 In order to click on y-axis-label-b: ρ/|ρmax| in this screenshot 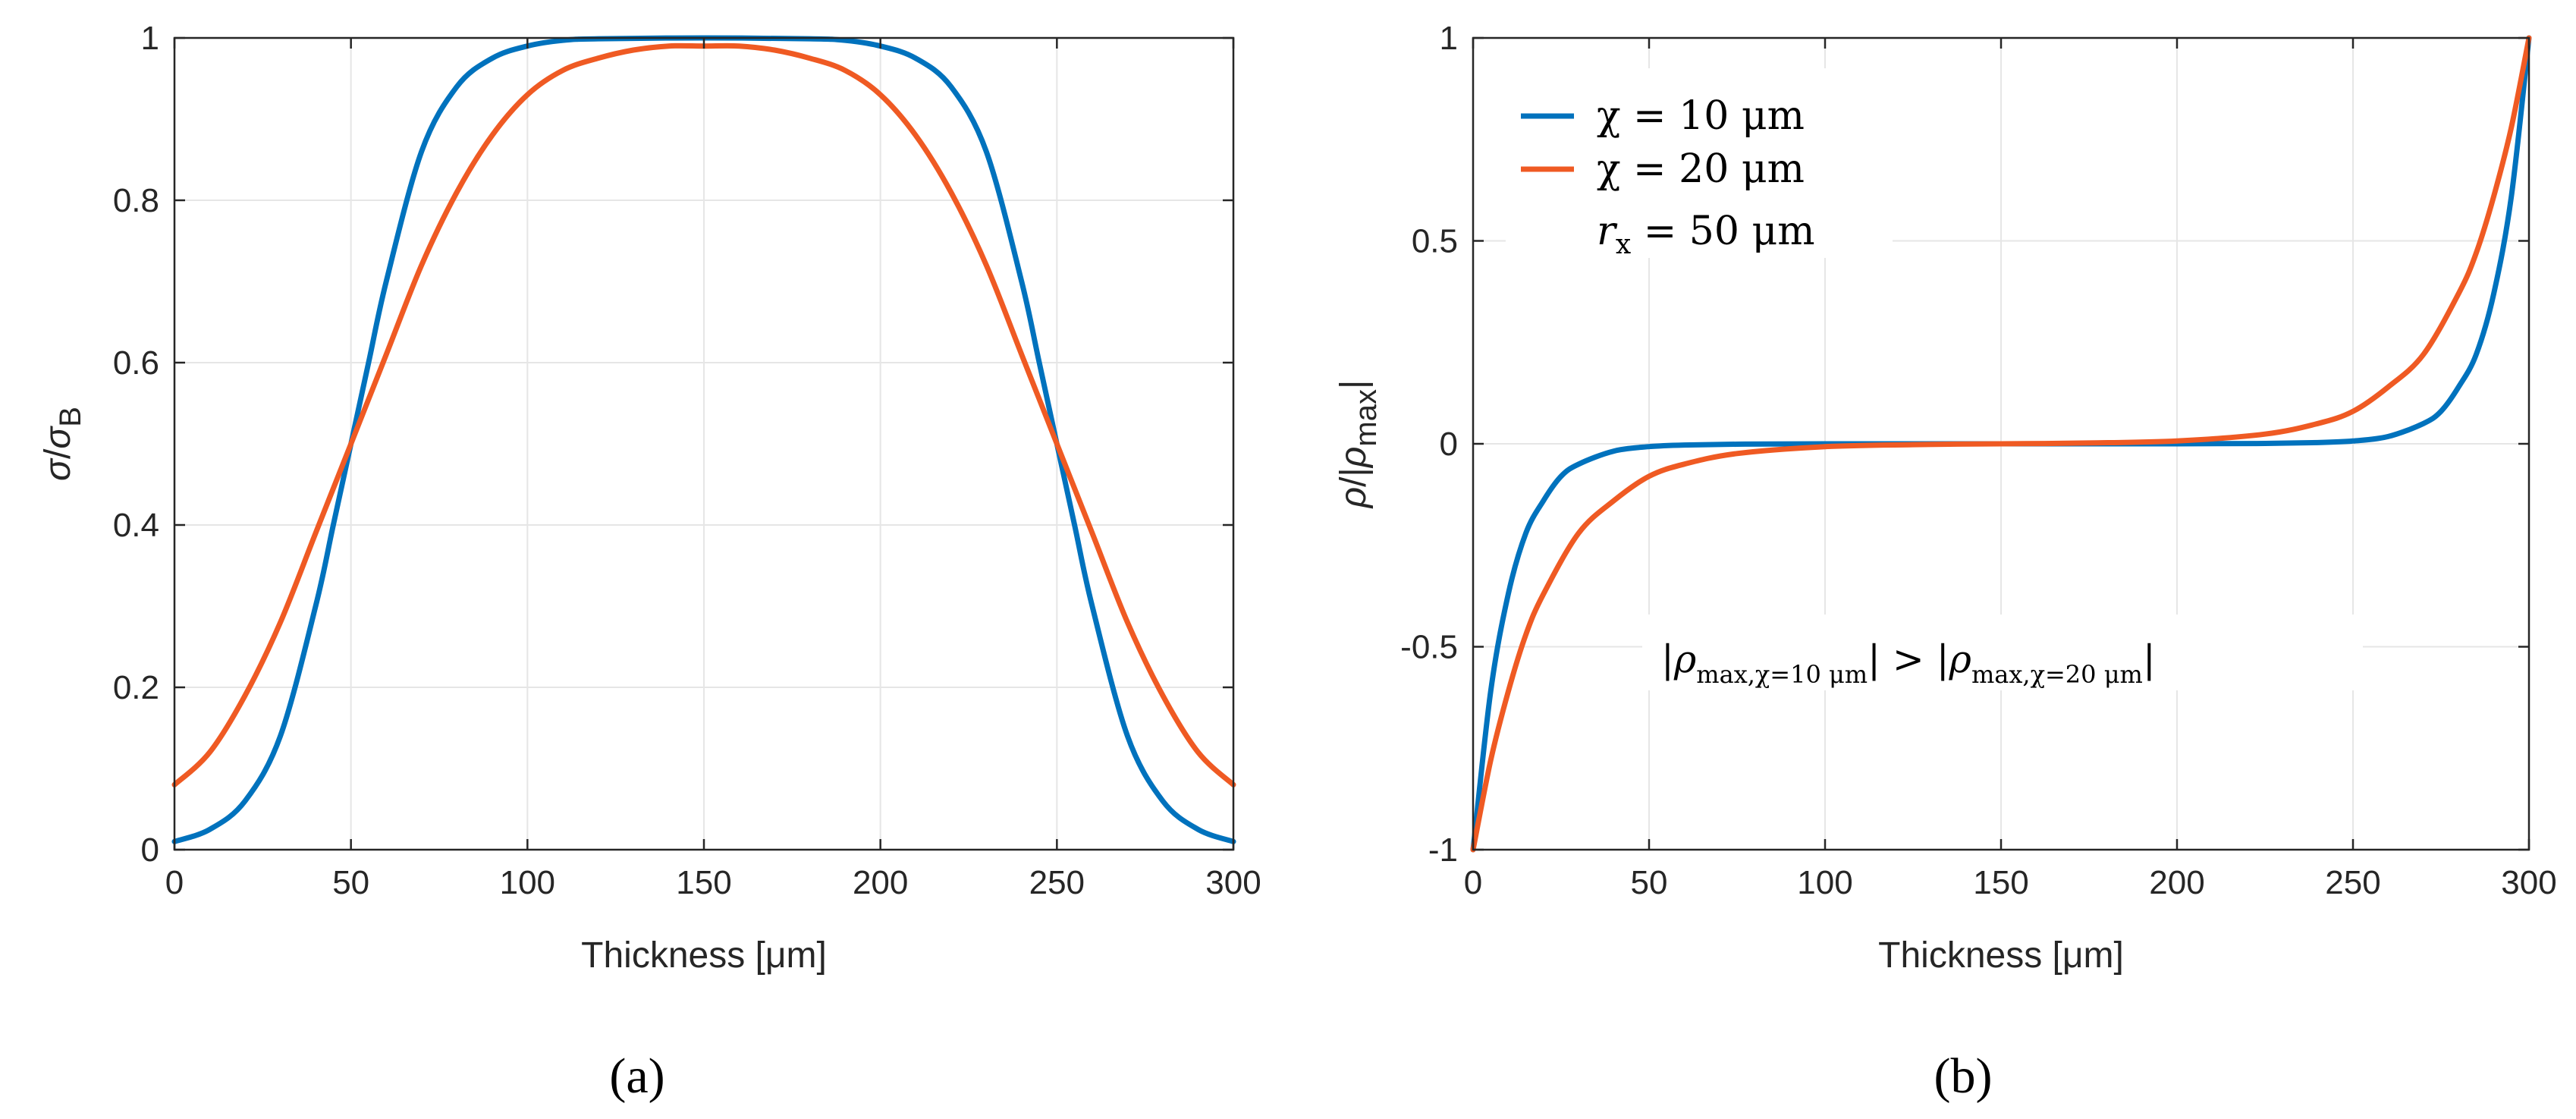, I will do `click(1358, 445)`.